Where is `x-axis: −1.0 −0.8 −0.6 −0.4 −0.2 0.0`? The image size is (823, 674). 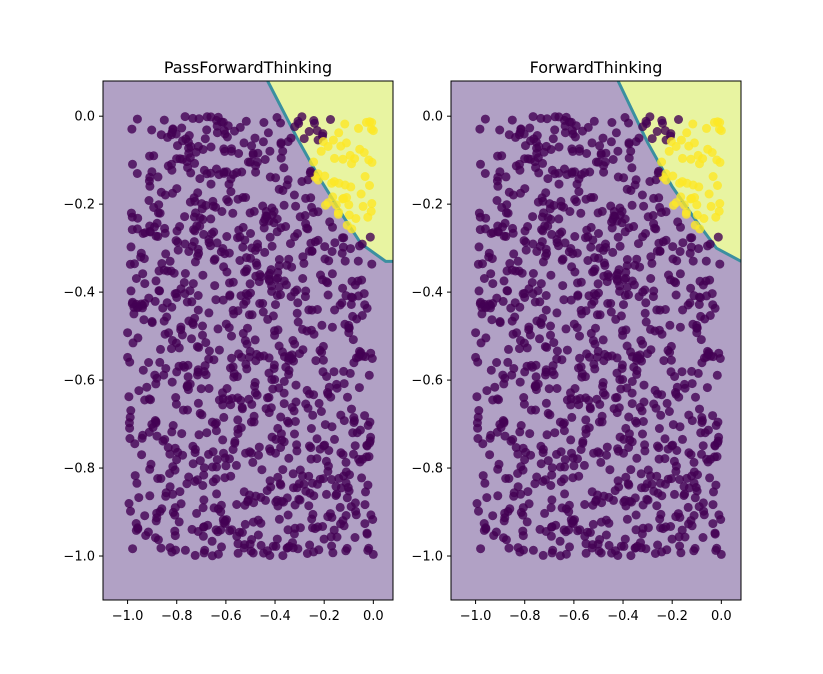
x-axis: −1.0 −0.8 −0.6 −0.4 −0.2 0.0 is located at coordinates (248, 612).